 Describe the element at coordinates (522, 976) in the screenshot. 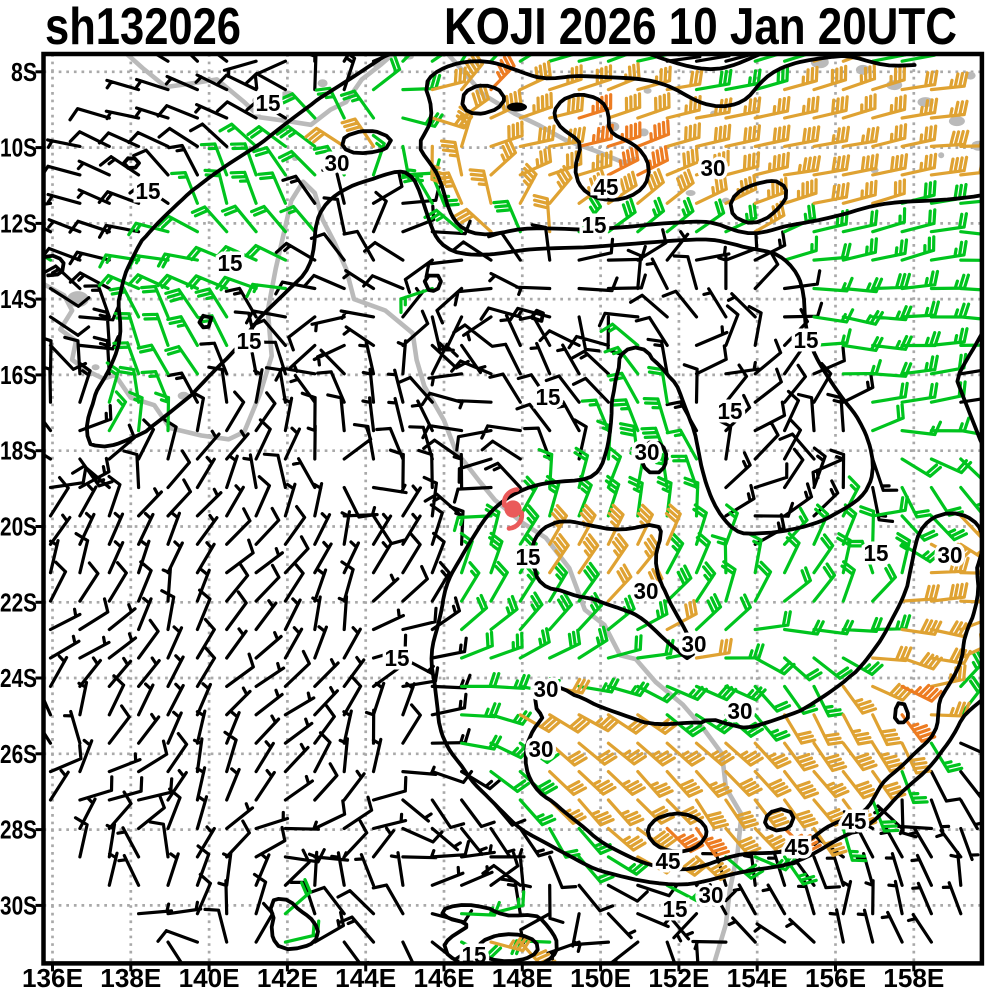

I see `svg-text: 148E` at that location.